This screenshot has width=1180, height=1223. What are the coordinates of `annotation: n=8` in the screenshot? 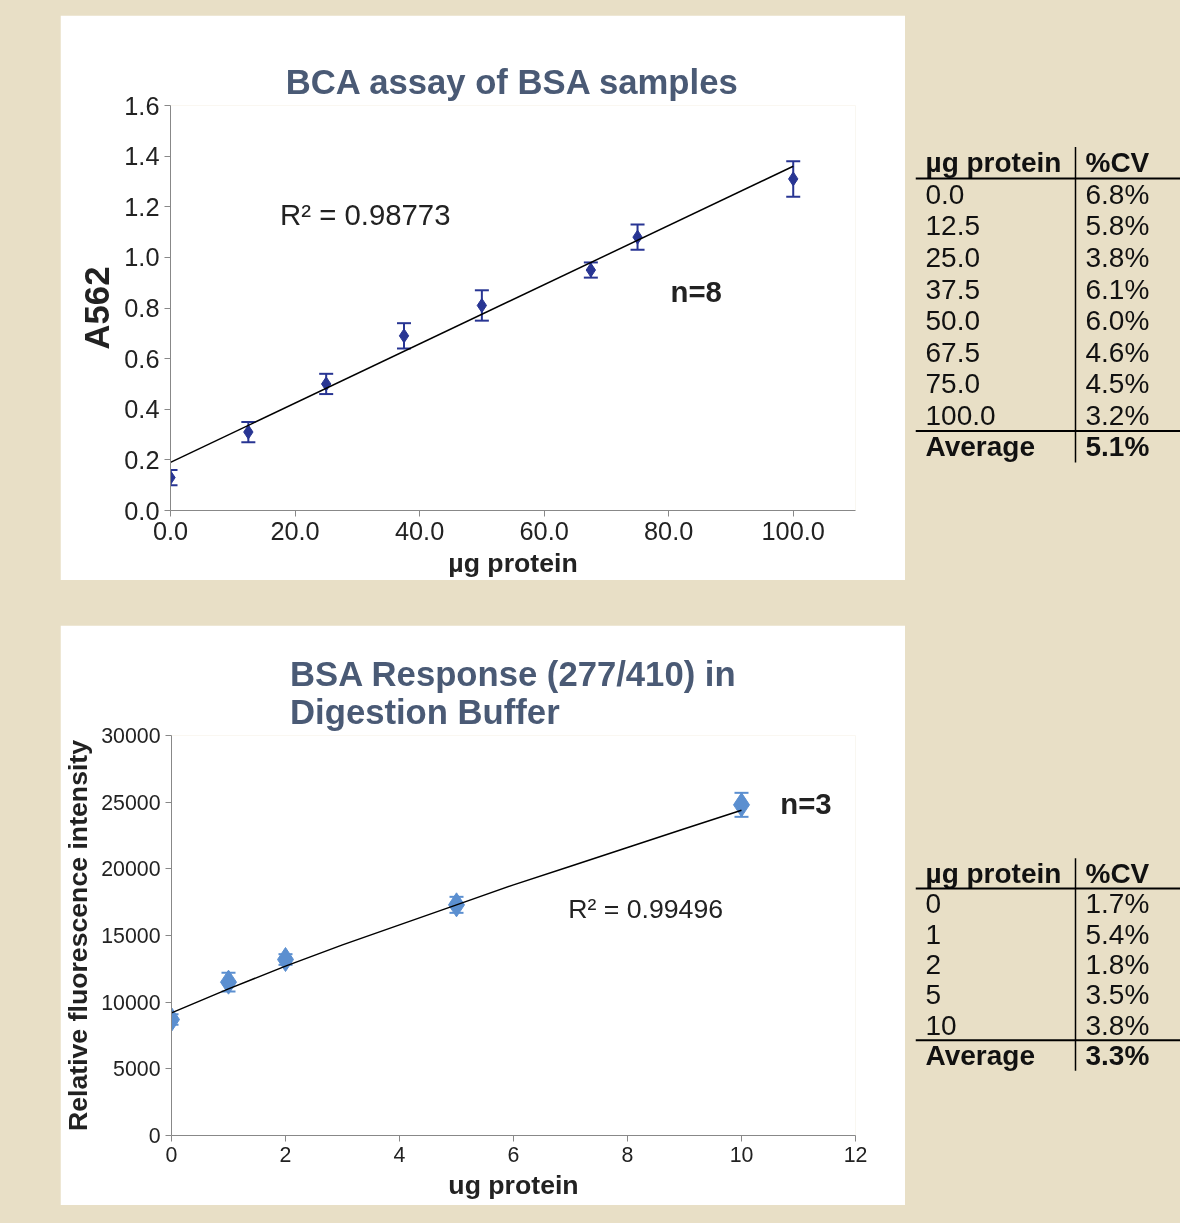 It's located at (696, 291).